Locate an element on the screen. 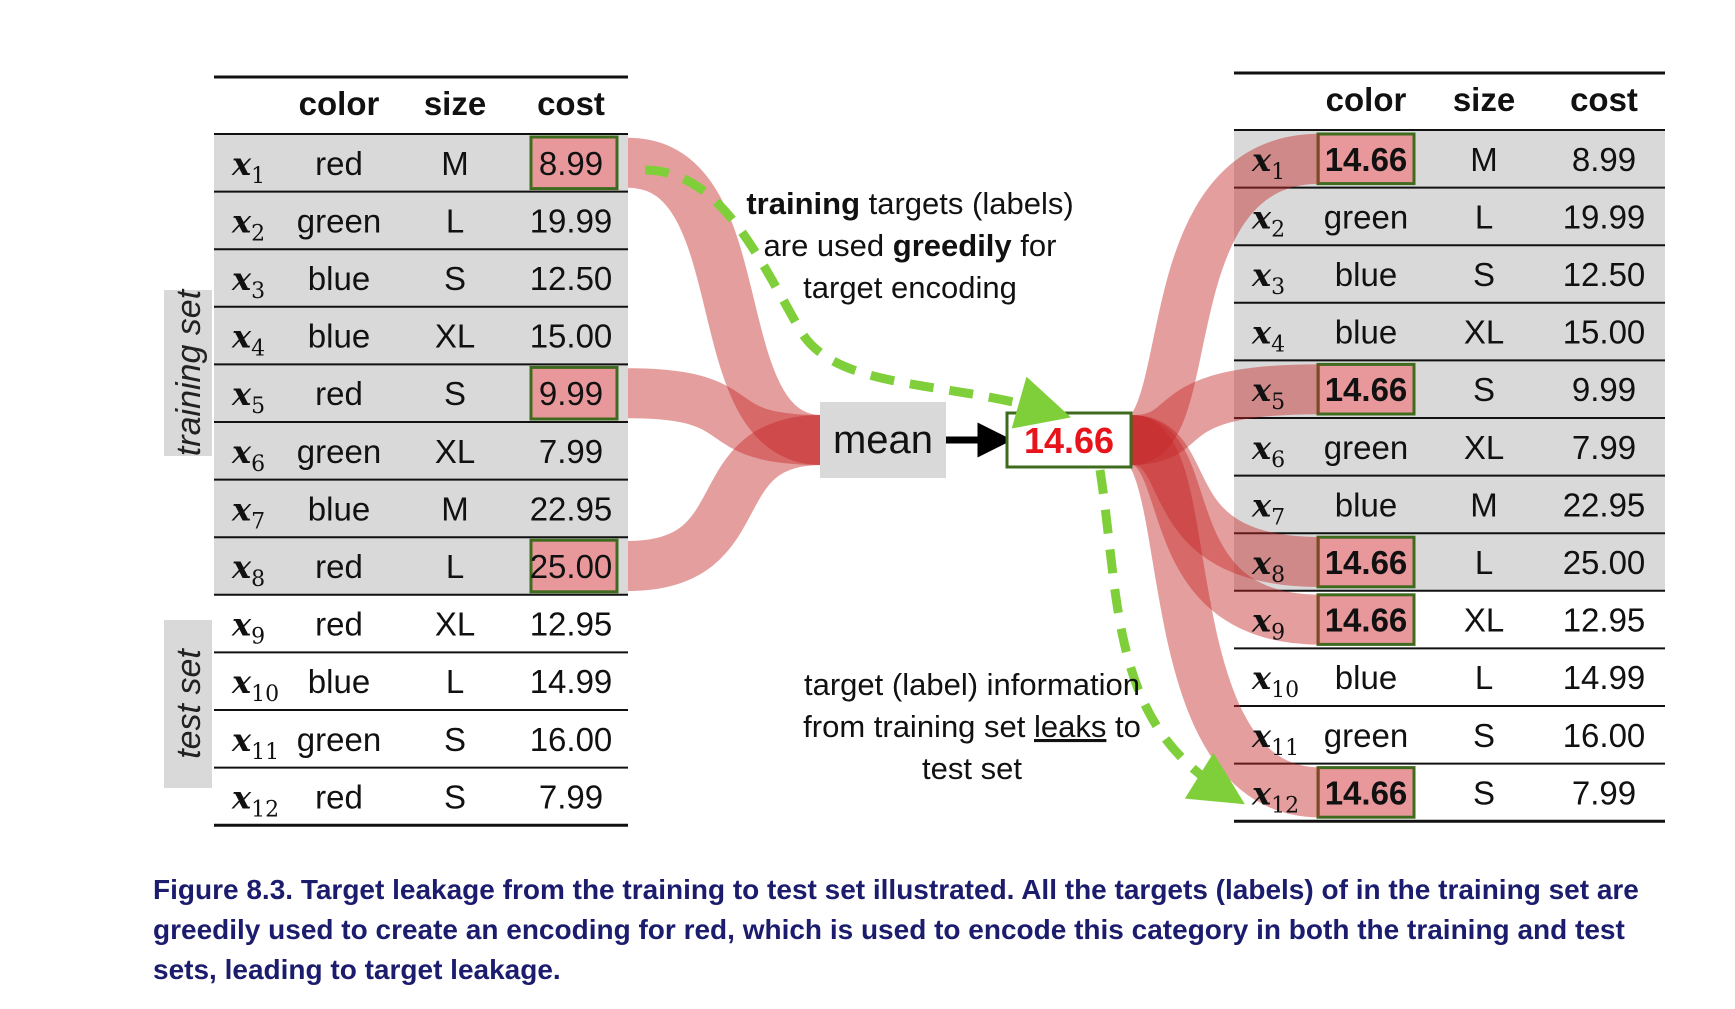 Image resolution: width=1735 pixels, height=1009 pixels. left-row-label: x6 is located at coordinates (248, 455).